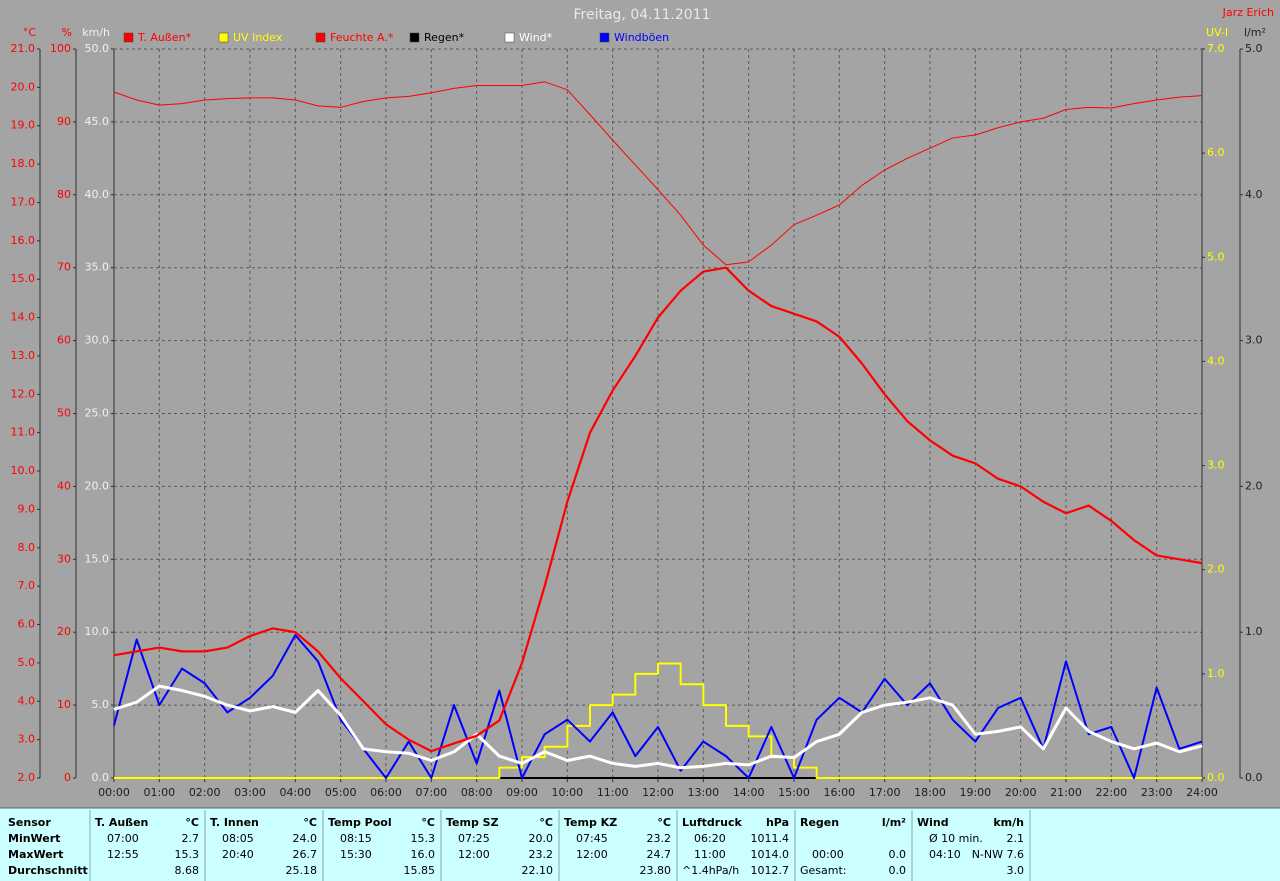  Describe the element at coordinates (1202, 792) in the screenshot. I see `x-tick-label: 24:00` at that location.